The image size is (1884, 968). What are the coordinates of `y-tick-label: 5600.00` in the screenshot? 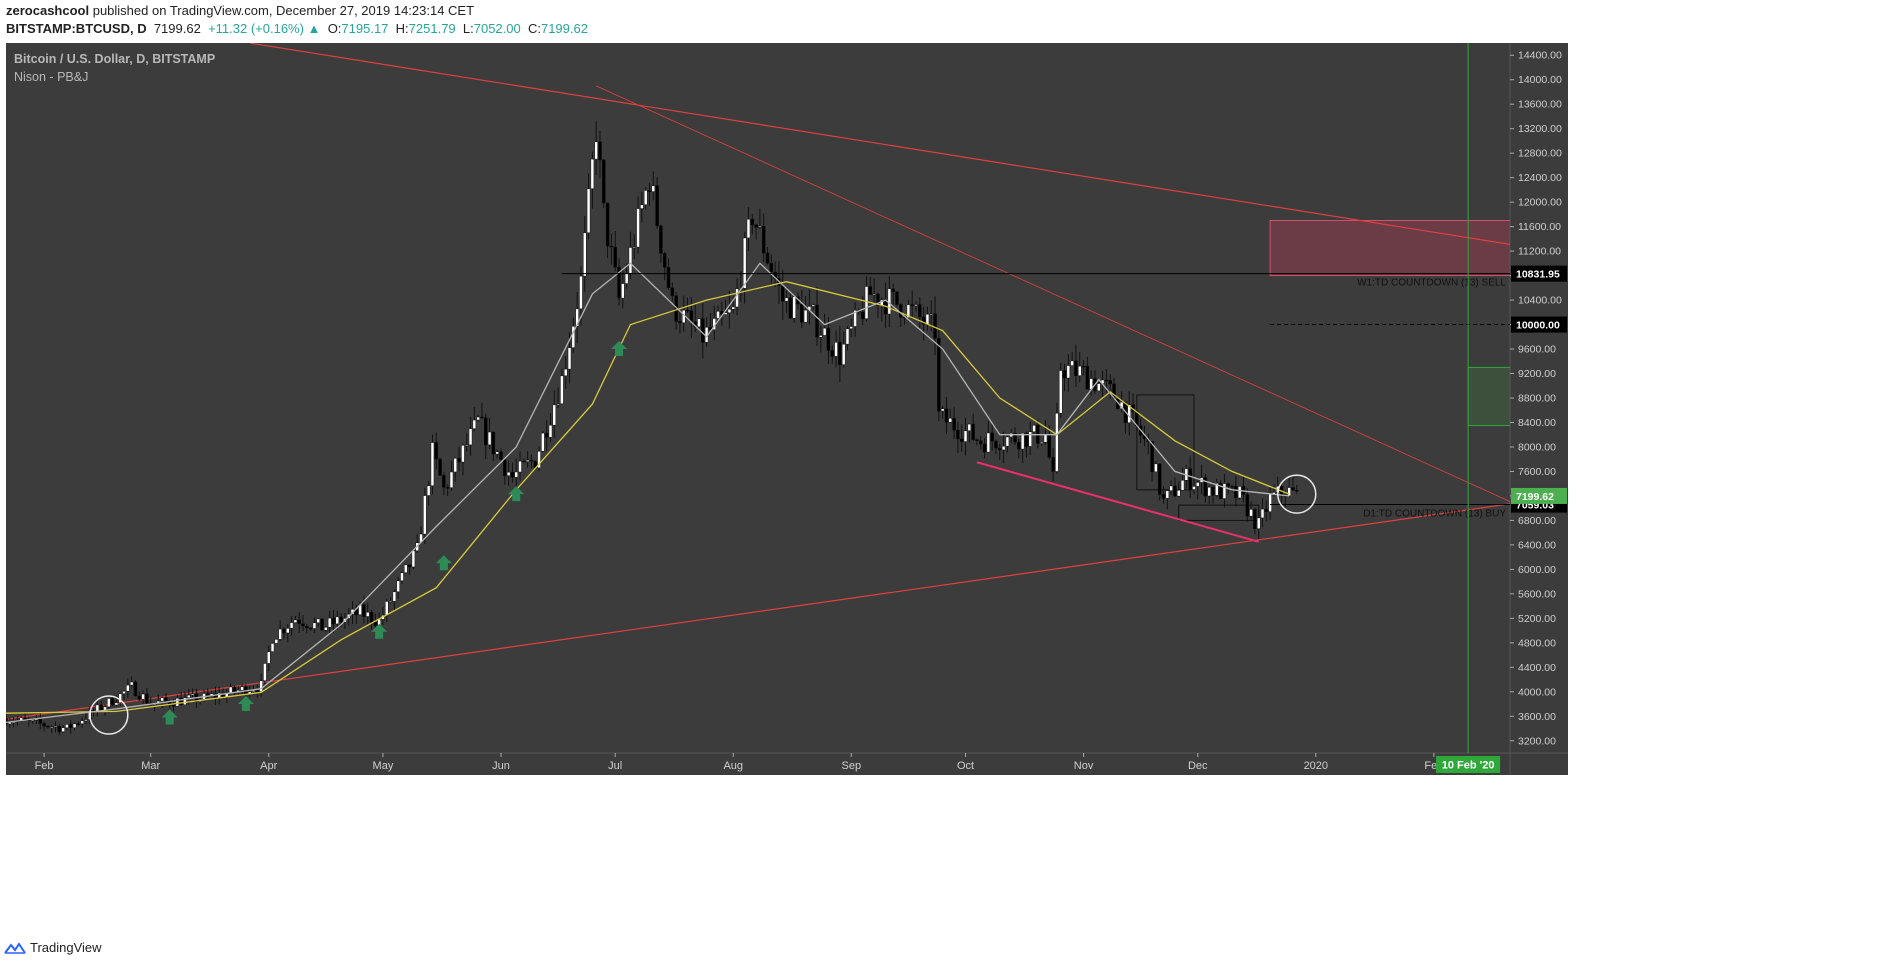 It's located at (1537, 594).